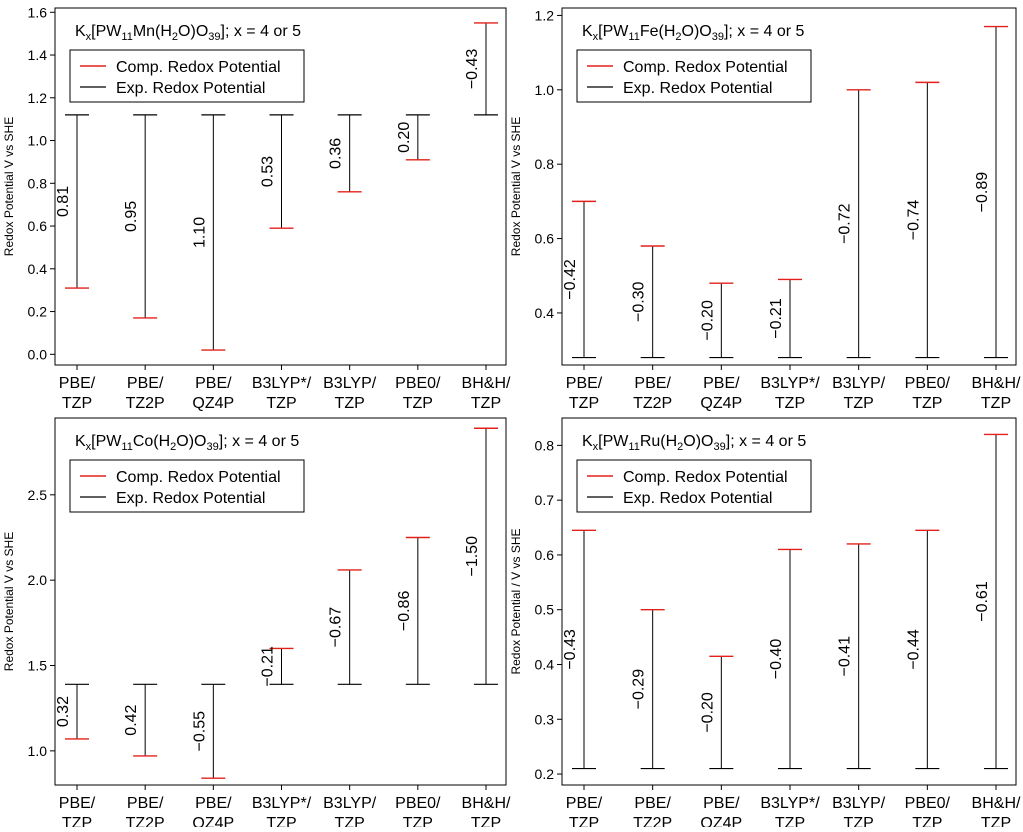  Describe the element at coordinates (545, 610) in the screenshot. I see `y-tick-label: 0.5` at that location.